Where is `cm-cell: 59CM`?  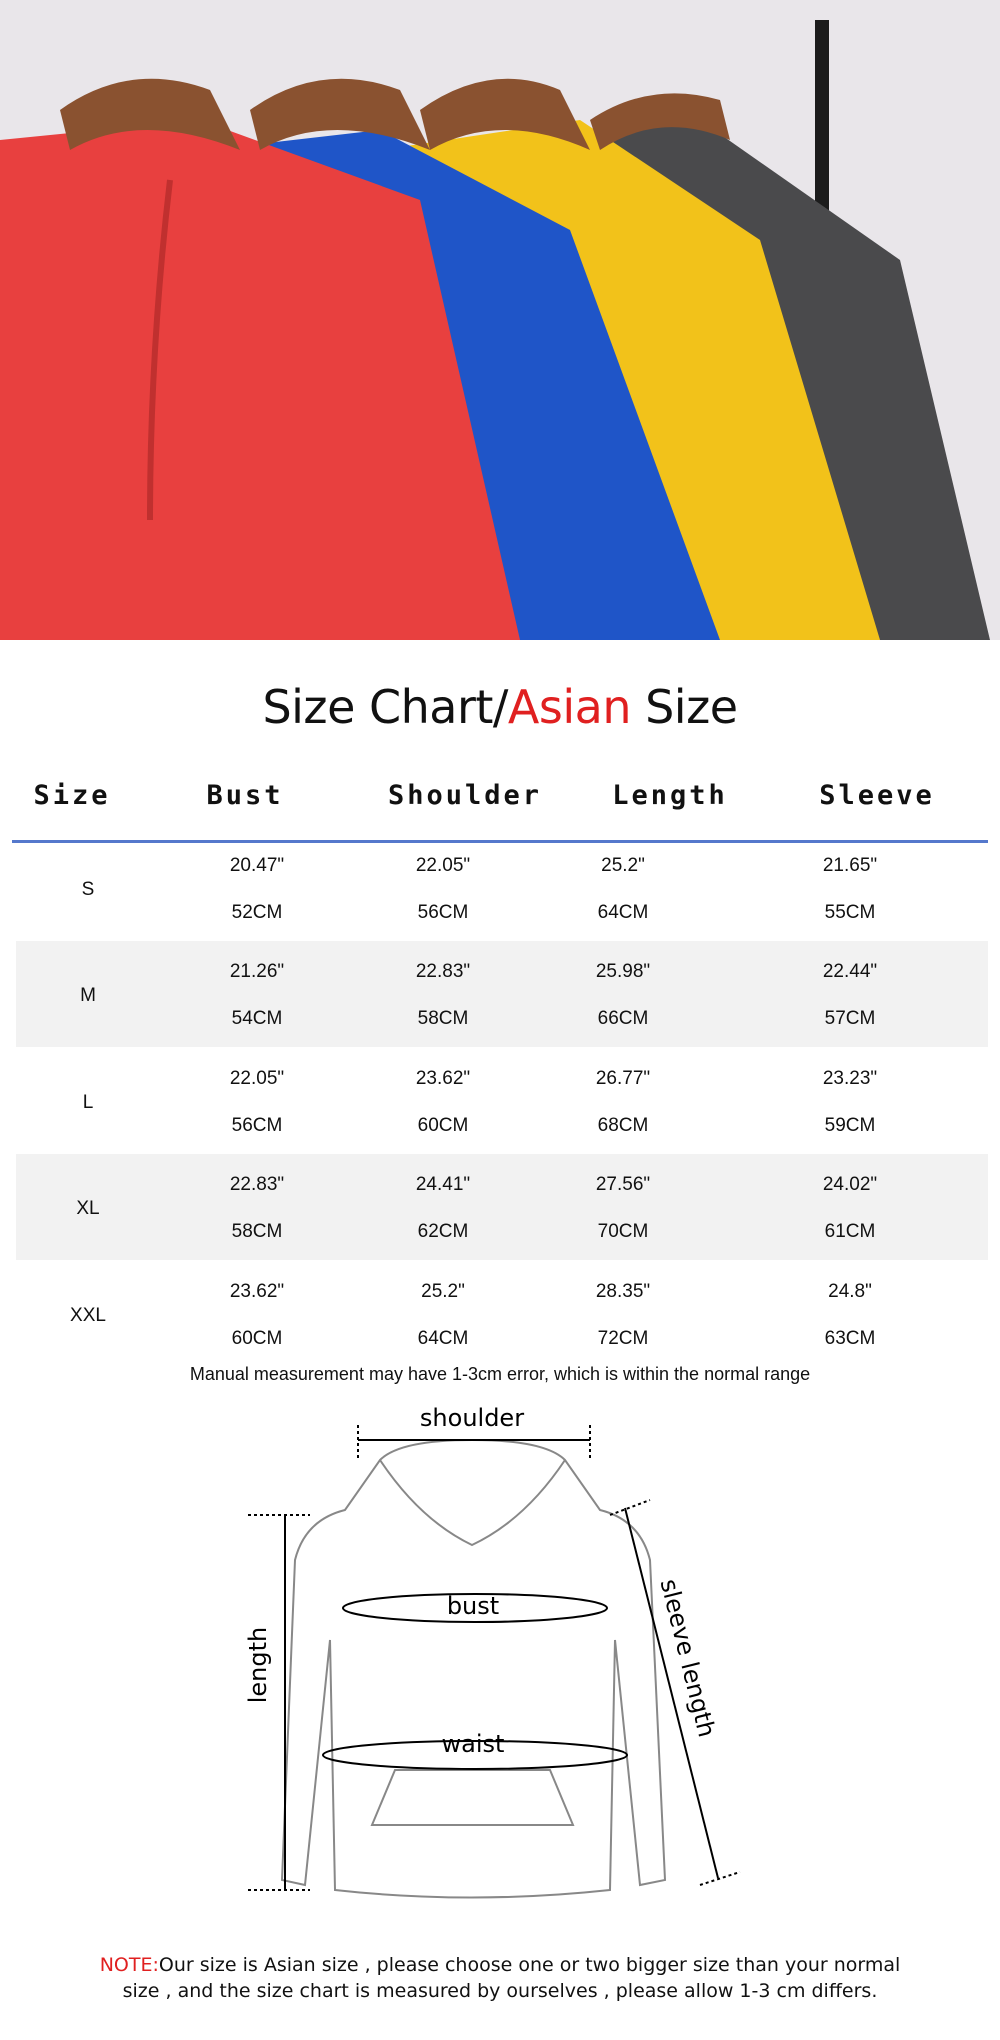 cm-cell: 59CM is located at coordinates (850, 1125).